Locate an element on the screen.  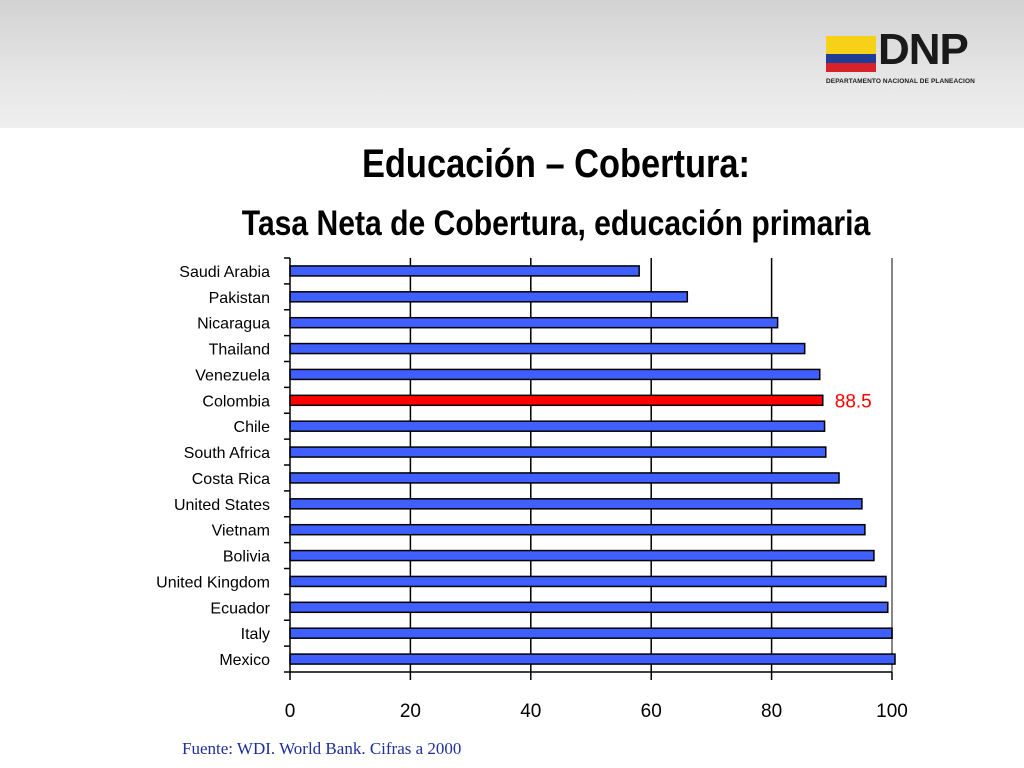
bar-italy is located at coordinates (591, 633).